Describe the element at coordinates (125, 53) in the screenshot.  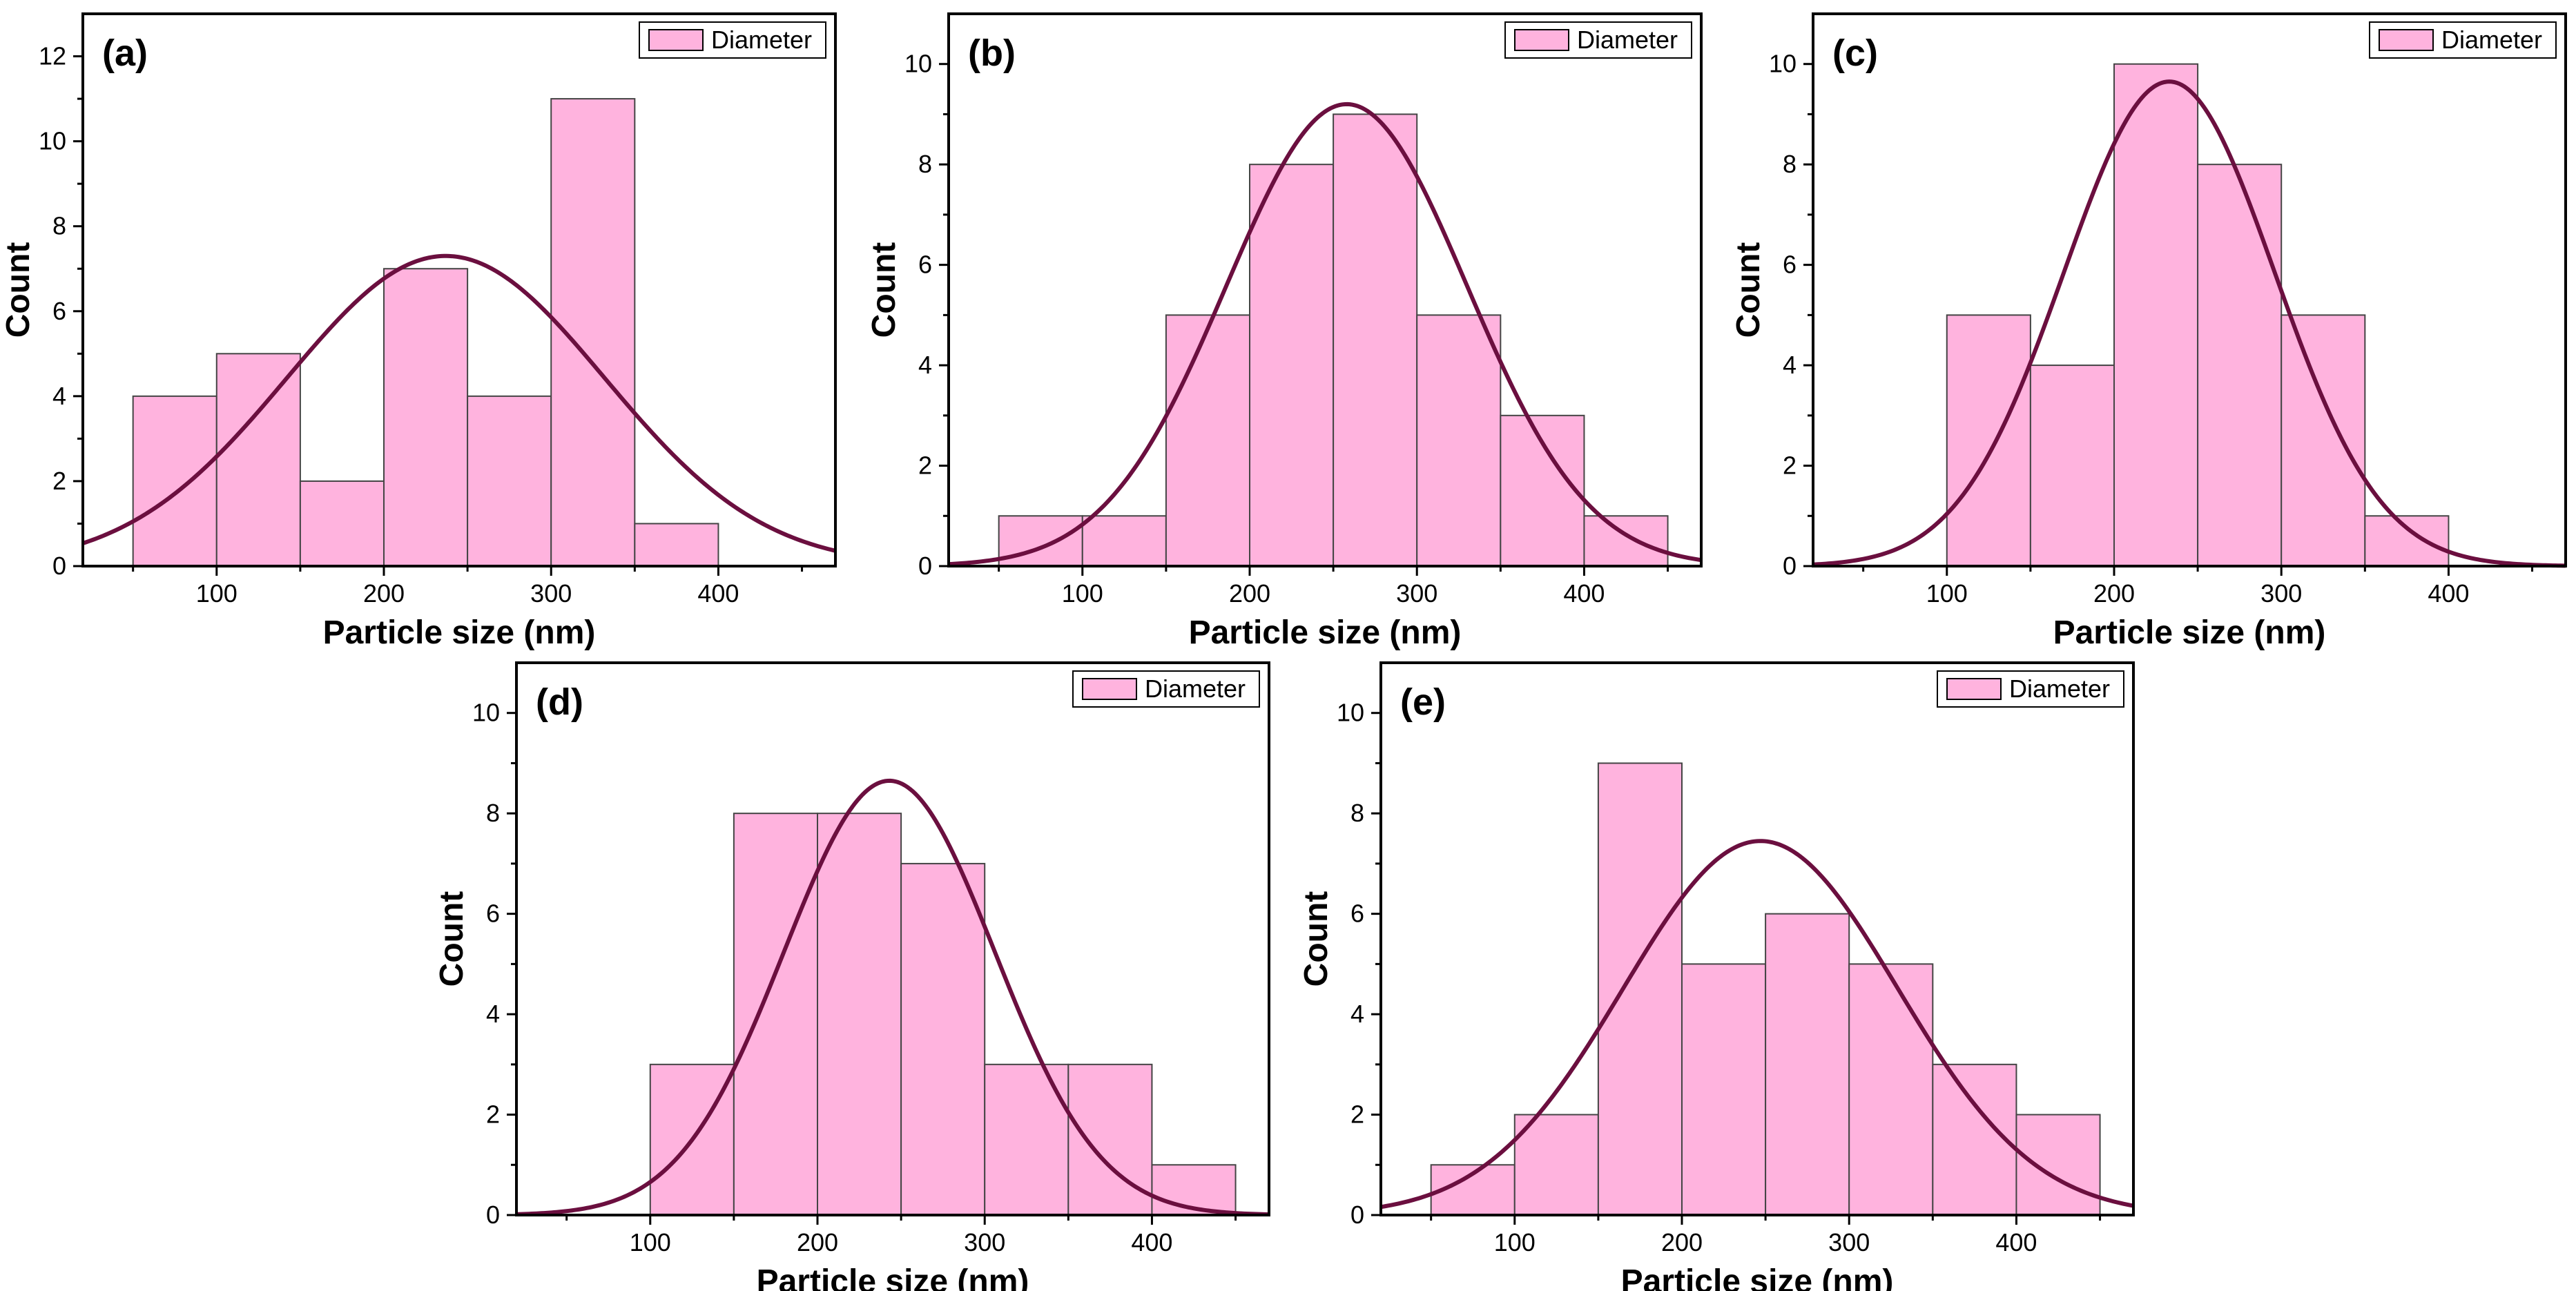
I see `panel-label: (a)` at that location.